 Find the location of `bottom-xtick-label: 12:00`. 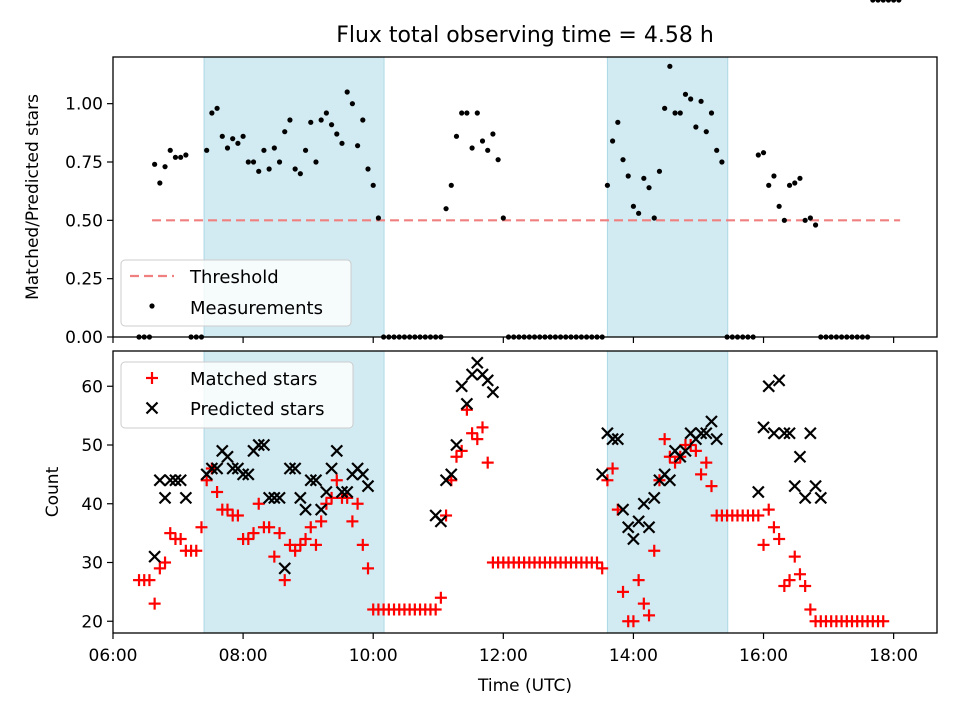

bottom-xtick-label: 12:00 is located at coordinates (503, 656).